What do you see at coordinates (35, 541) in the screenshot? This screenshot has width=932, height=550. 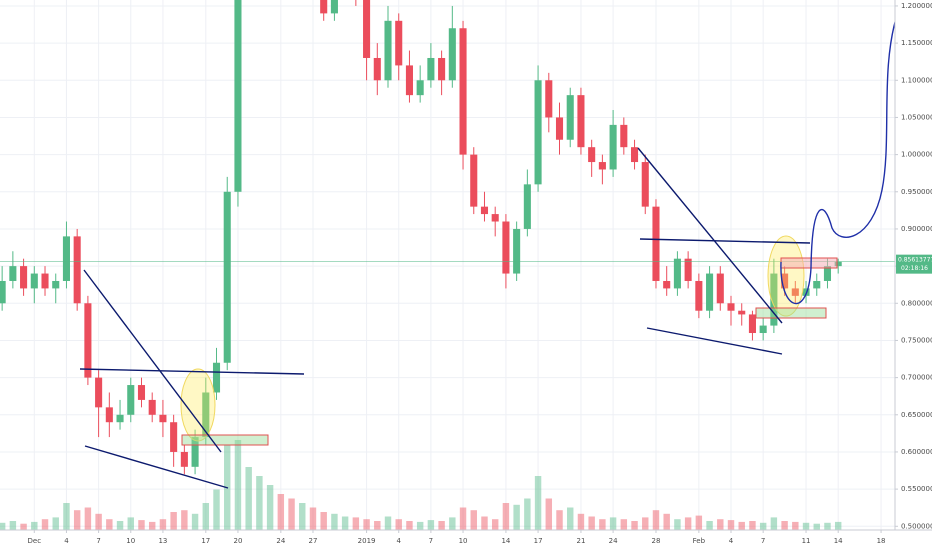 I see `x-tick-label: Dec` at bounding box center [35, 541].